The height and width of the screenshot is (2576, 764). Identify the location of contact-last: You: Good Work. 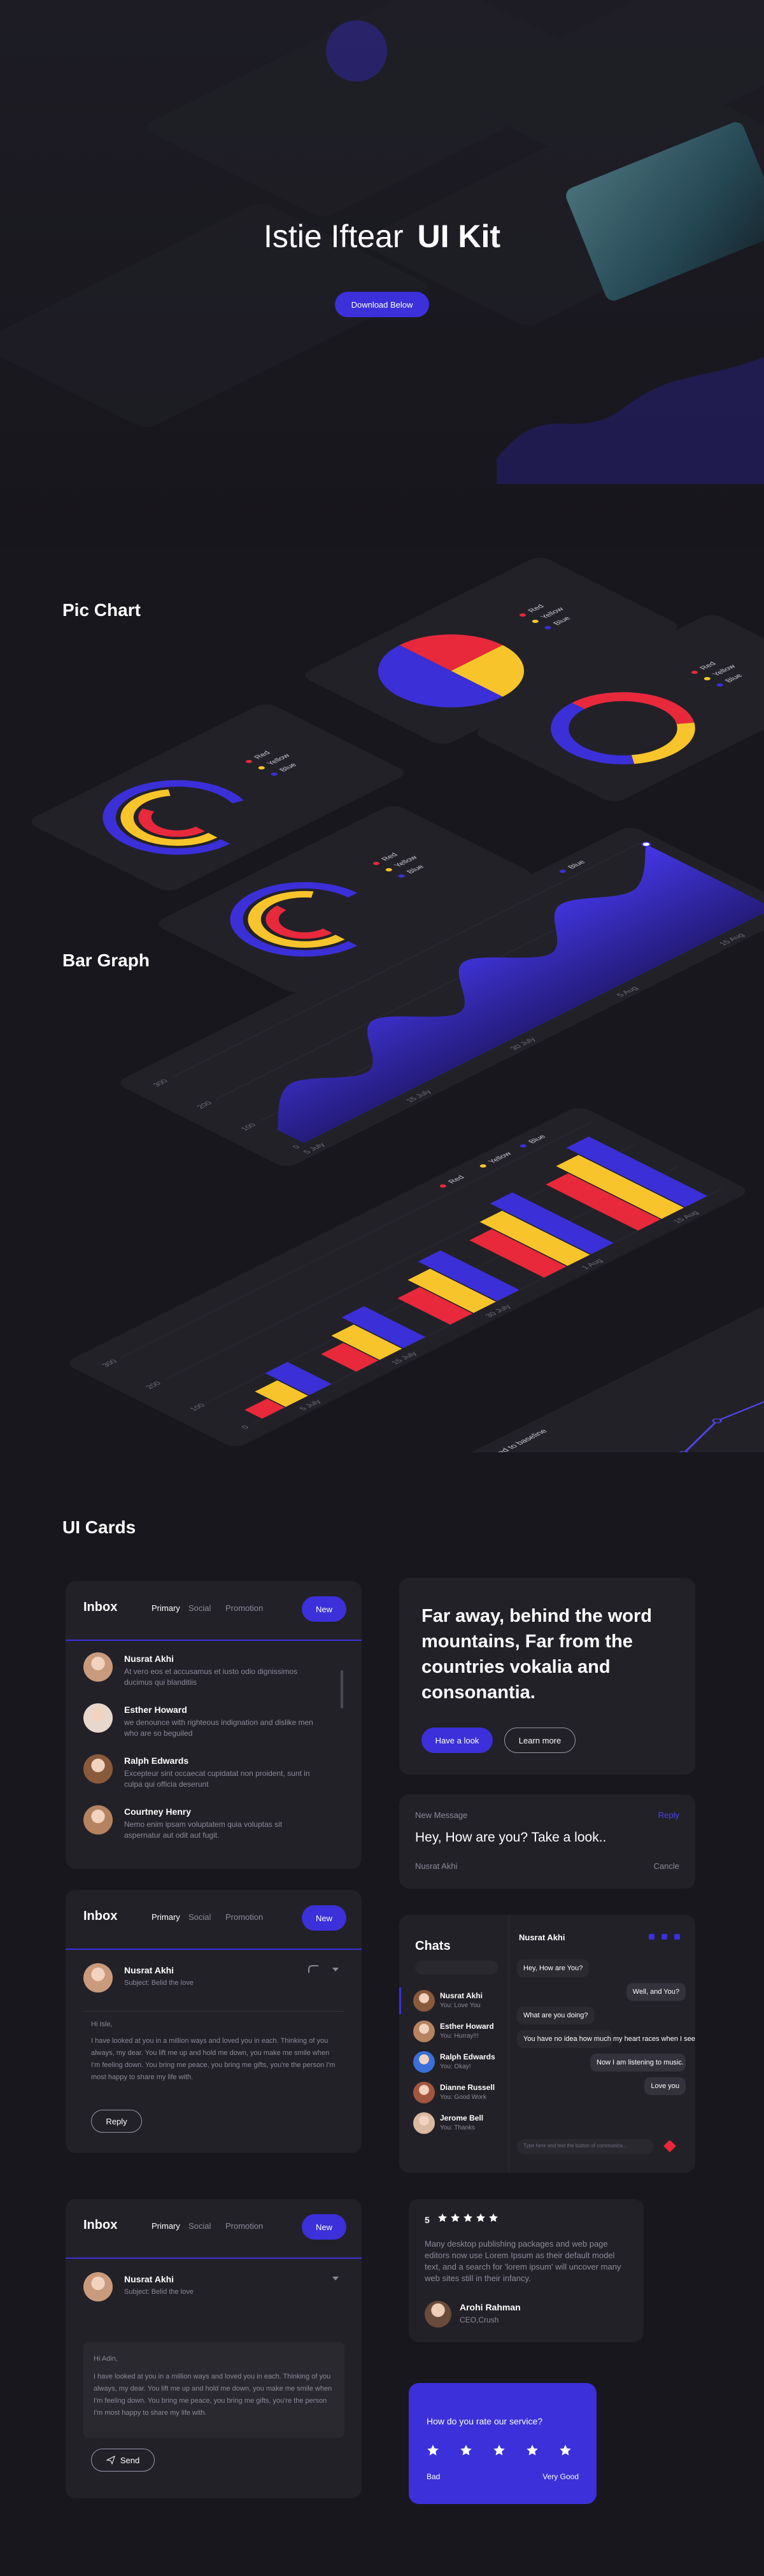
(463, 2097).